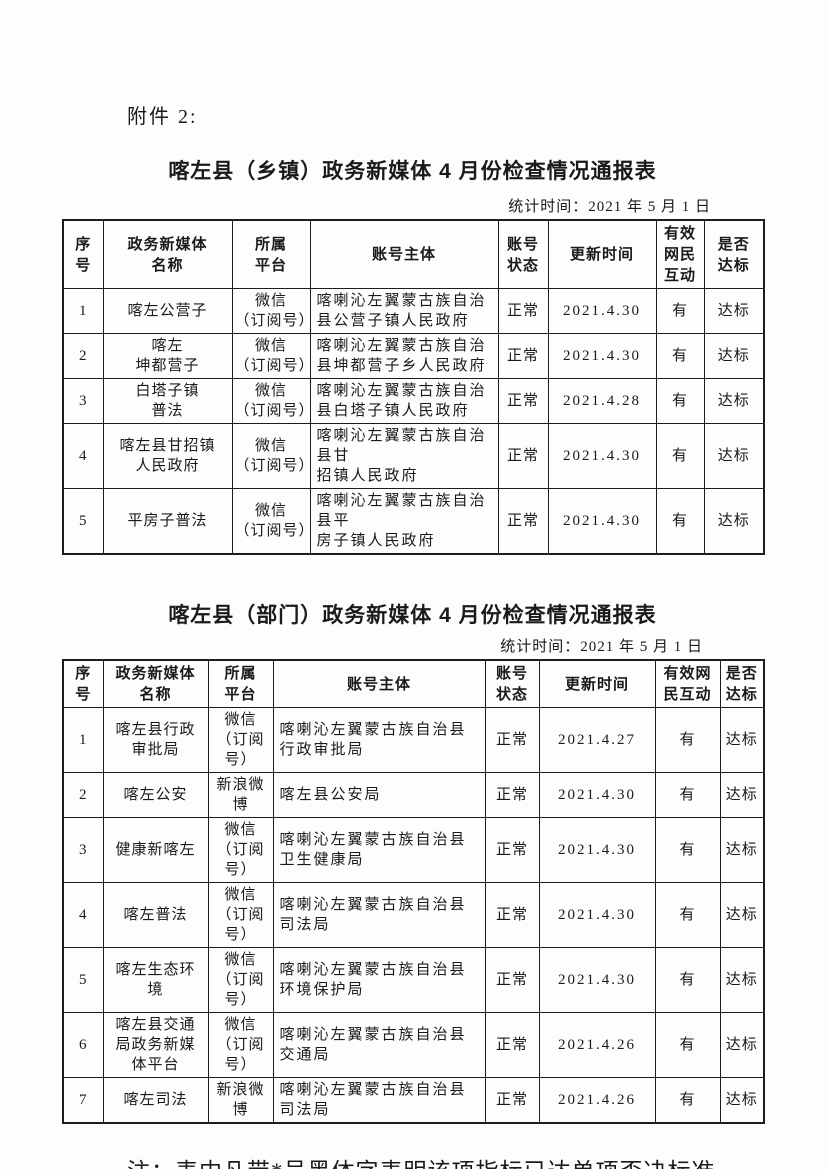 The width and height of the screenshot is (827, 1169). Describe the element at coordinates (404, 356) in the screenshot. I see `table-cell: 喀喇沁左翼蒙古族自治 县坤都营子乡人民政府` at that location.